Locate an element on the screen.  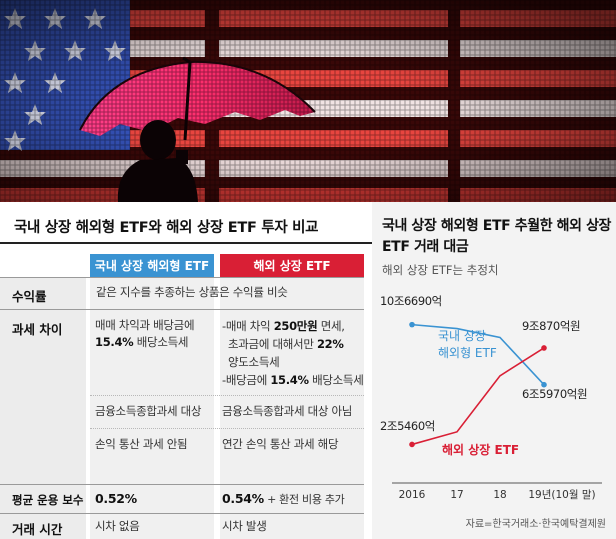
table-title: 국내 상장 해외형 ETF와 해외 상장 ETF 투자 비교 is located at coordinates (166, 228).